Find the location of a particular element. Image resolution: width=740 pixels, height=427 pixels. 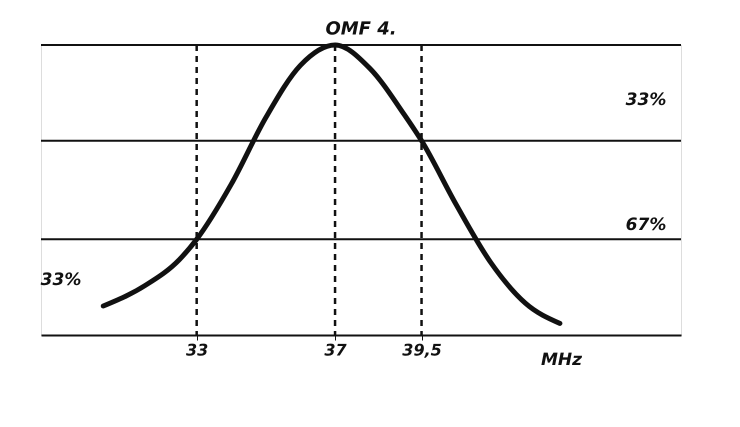

annotation: 67% is located at coordinates (646, 225).